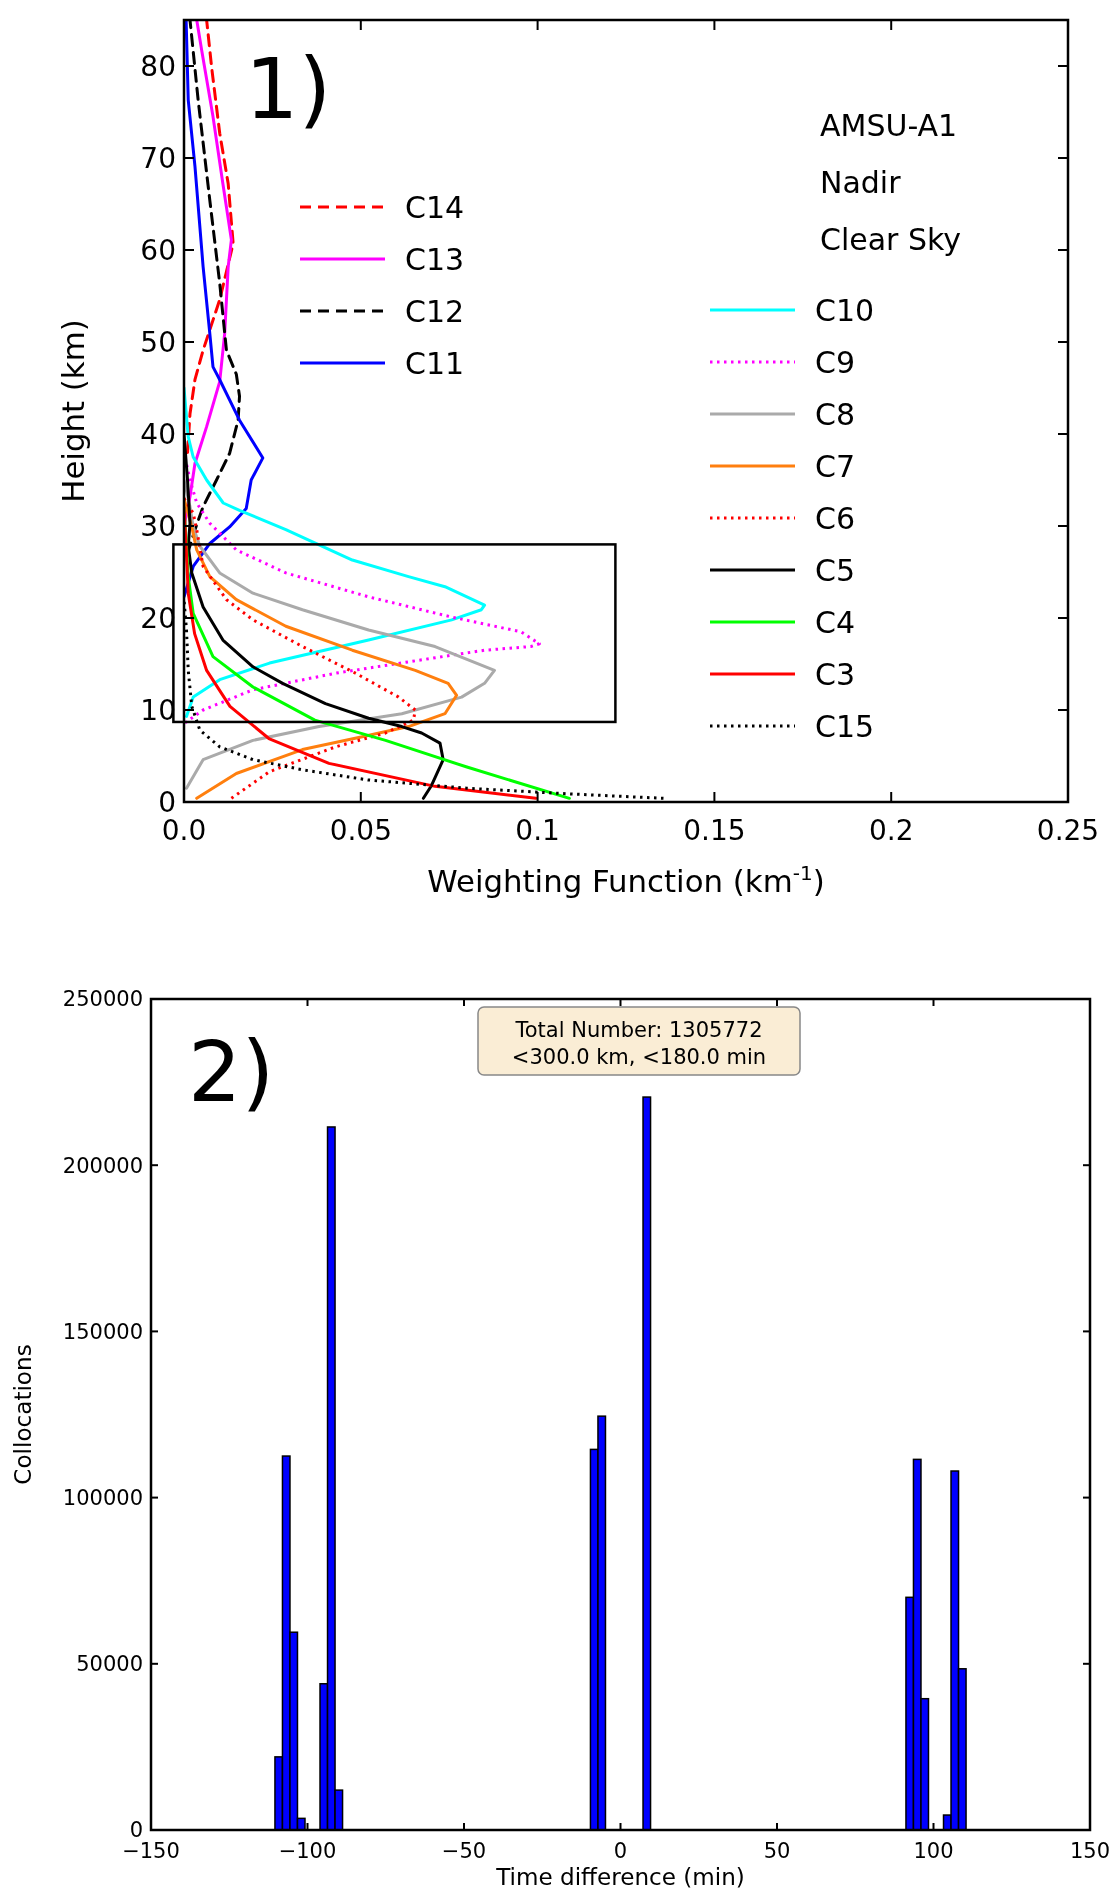 This screenshot has width=1110, height=1891. I want to click on y-axis-title: Height (km), so click(73, 411).